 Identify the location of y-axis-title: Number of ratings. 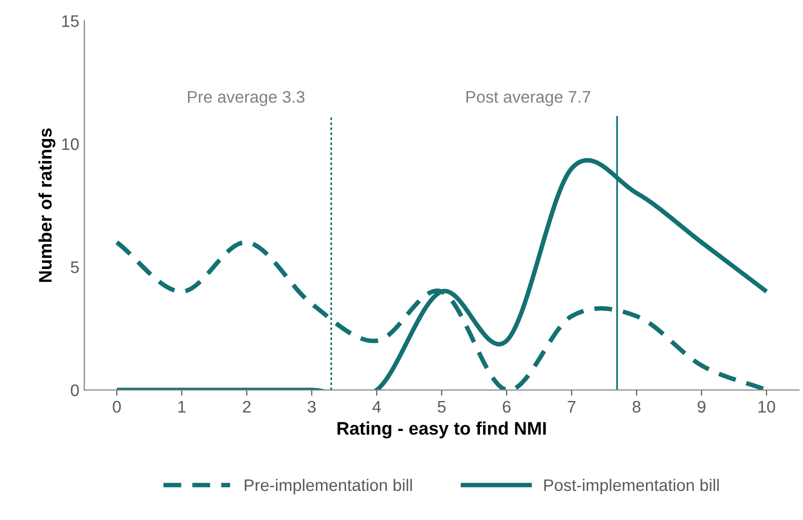
(47, 205).